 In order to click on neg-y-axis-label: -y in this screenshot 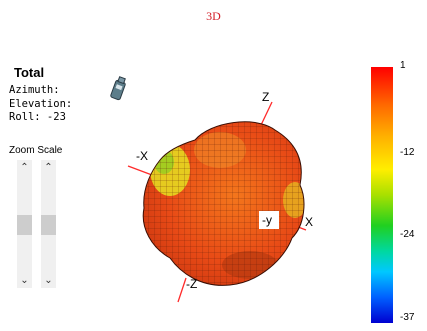, I will do `click(267, 220)`.